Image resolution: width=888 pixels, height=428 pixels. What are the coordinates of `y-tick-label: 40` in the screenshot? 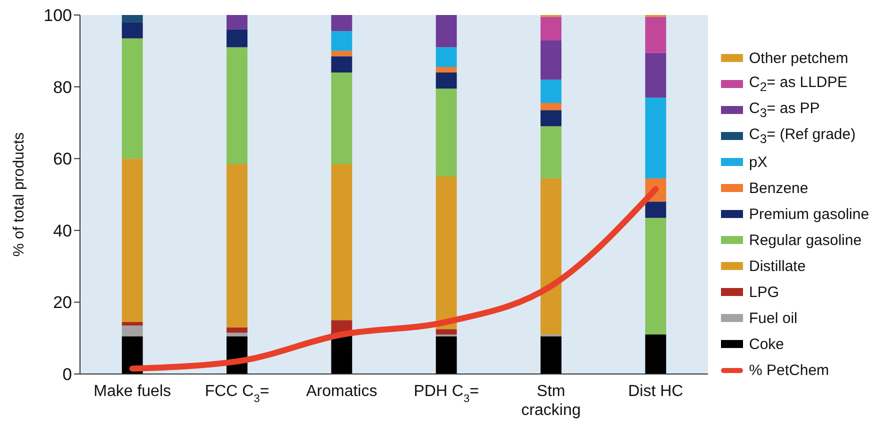 It's located at (62, 230).